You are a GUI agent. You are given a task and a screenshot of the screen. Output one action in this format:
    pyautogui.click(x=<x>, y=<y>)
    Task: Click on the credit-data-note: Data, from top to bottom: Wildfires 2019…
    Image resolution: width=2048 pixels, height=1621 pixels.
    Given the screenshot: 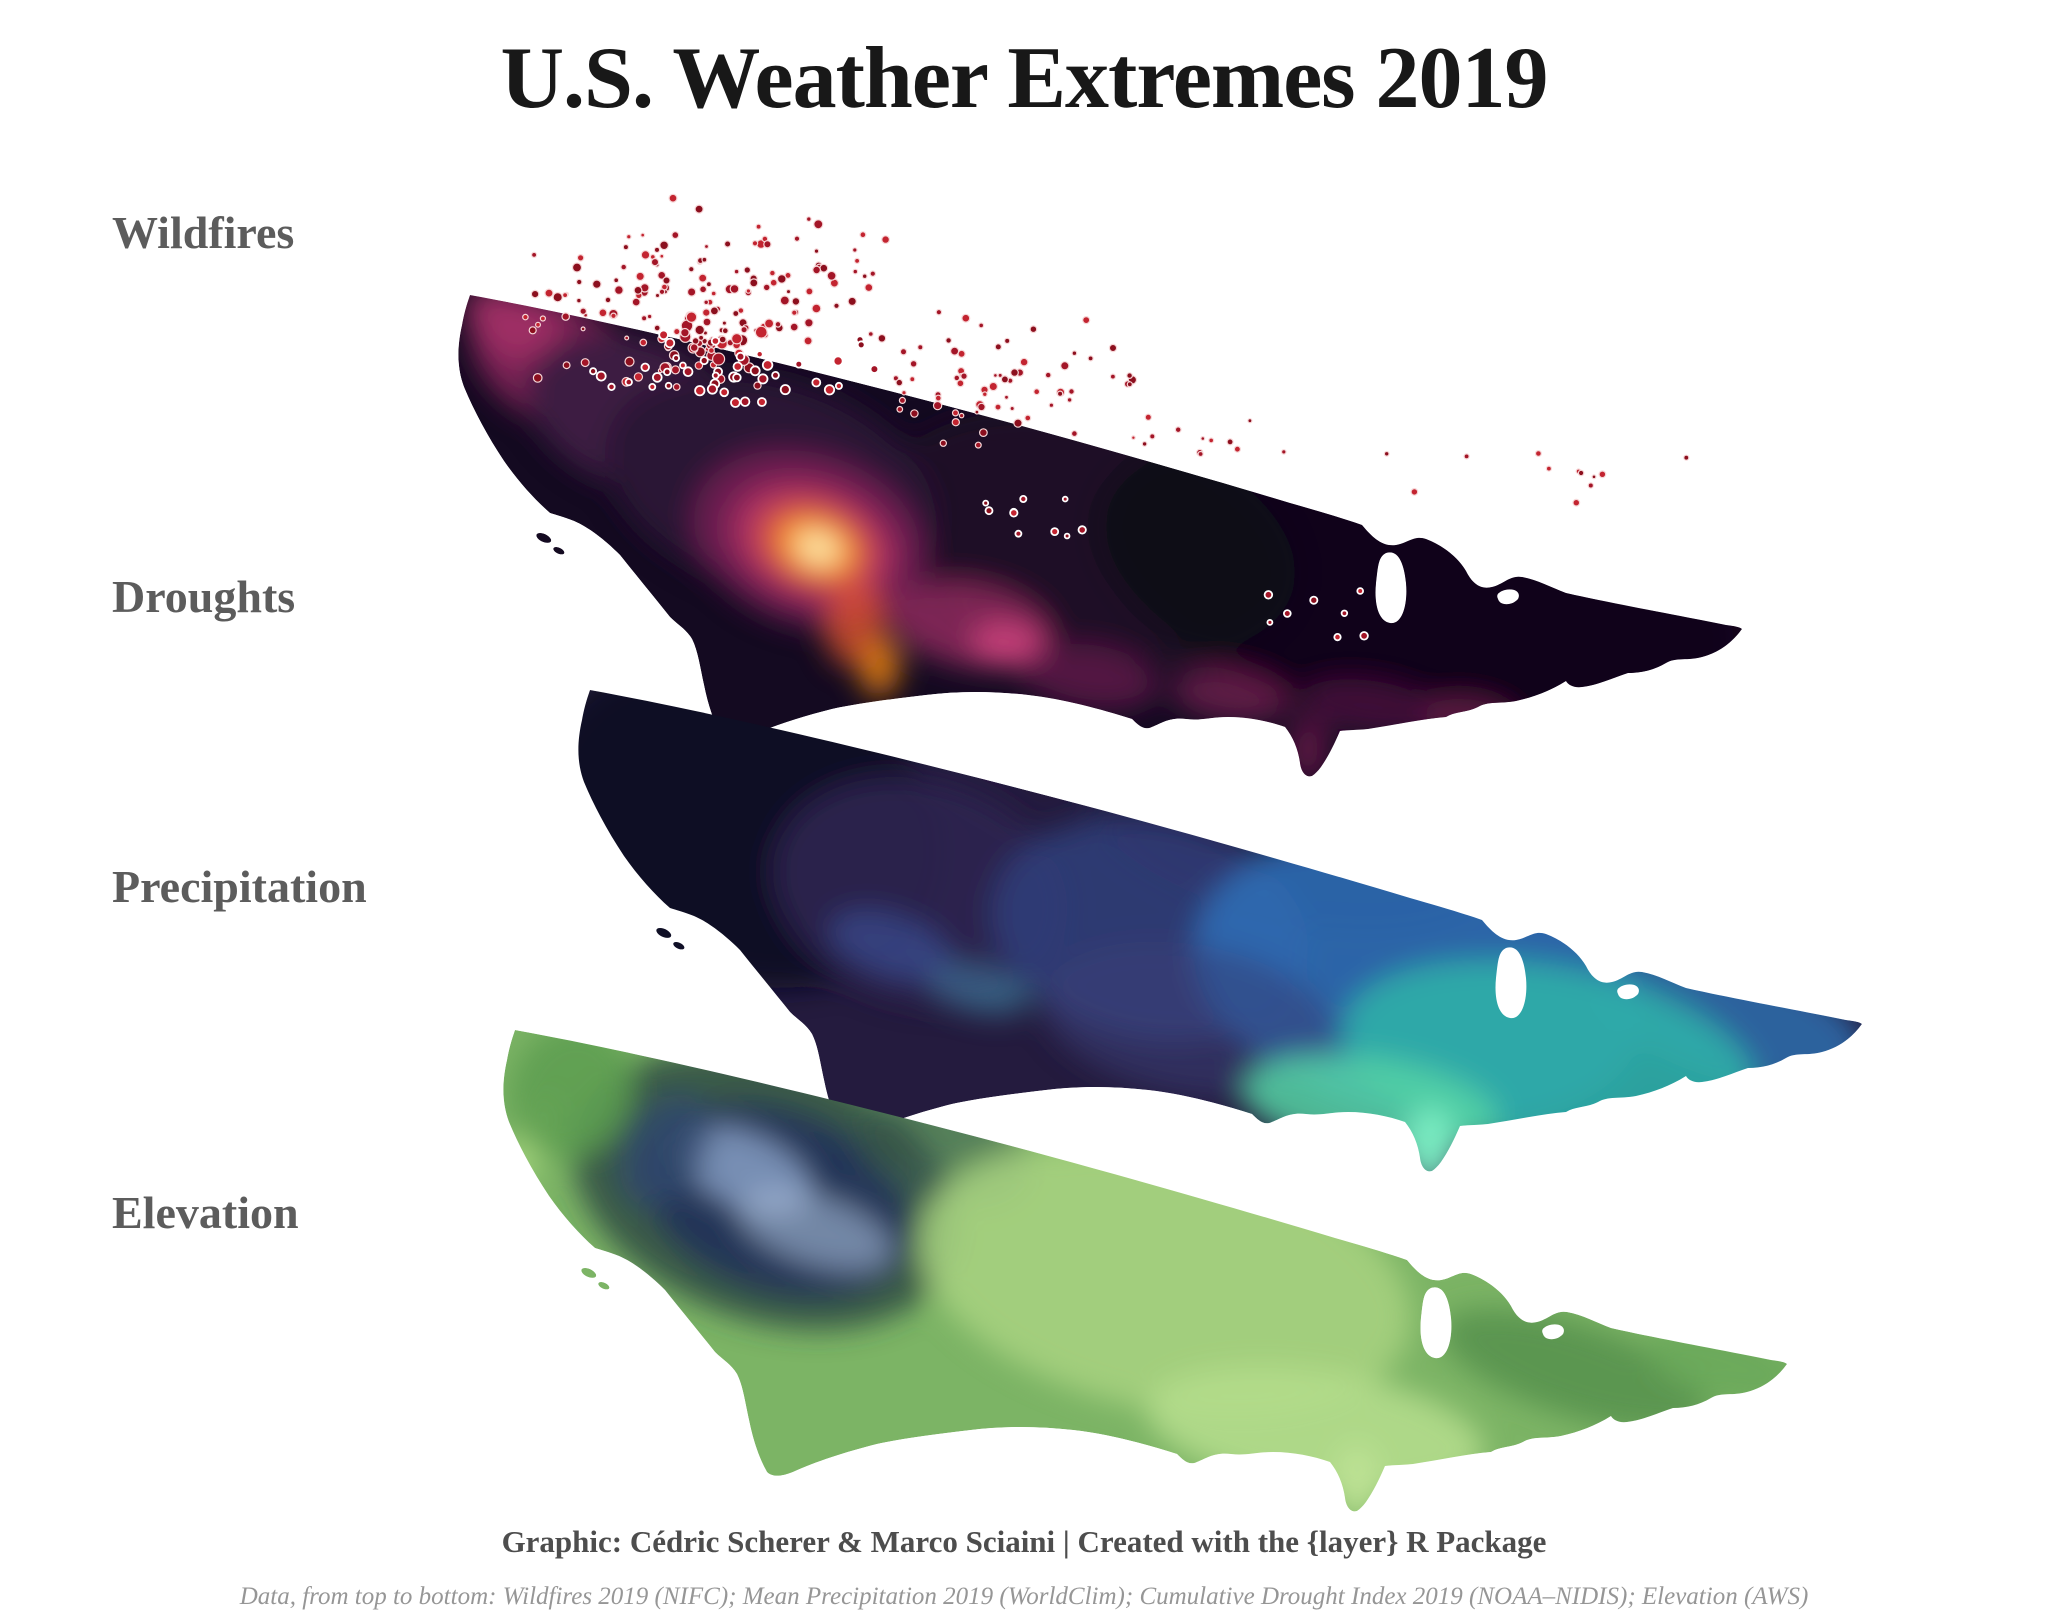 What is the action you would take?
    pyautogui.click(x=1024, y=1596)
    